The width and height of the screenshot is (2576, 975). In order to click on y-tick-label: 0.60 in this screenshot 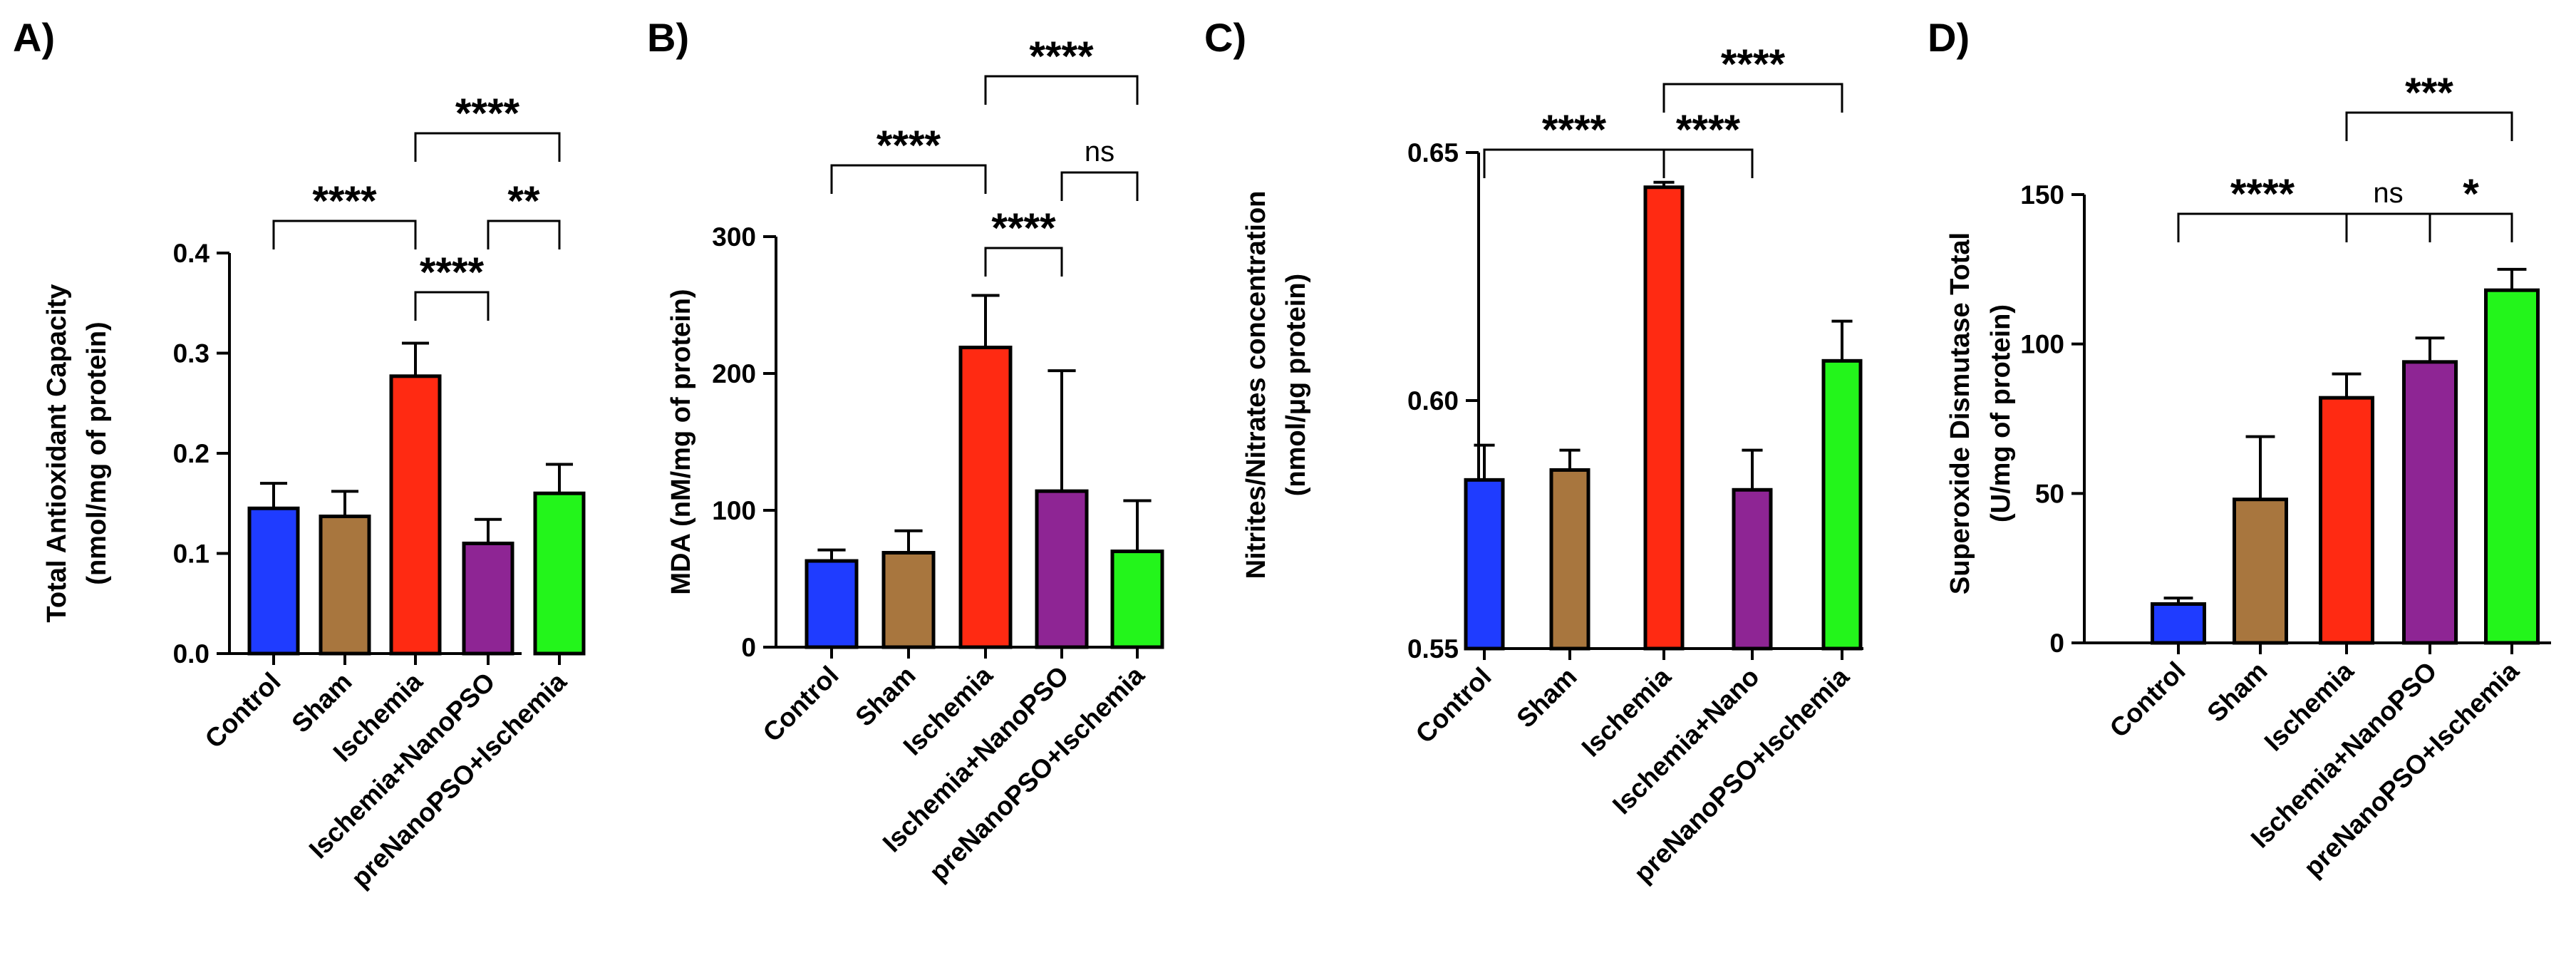, I will do `click(1433, 401)`.